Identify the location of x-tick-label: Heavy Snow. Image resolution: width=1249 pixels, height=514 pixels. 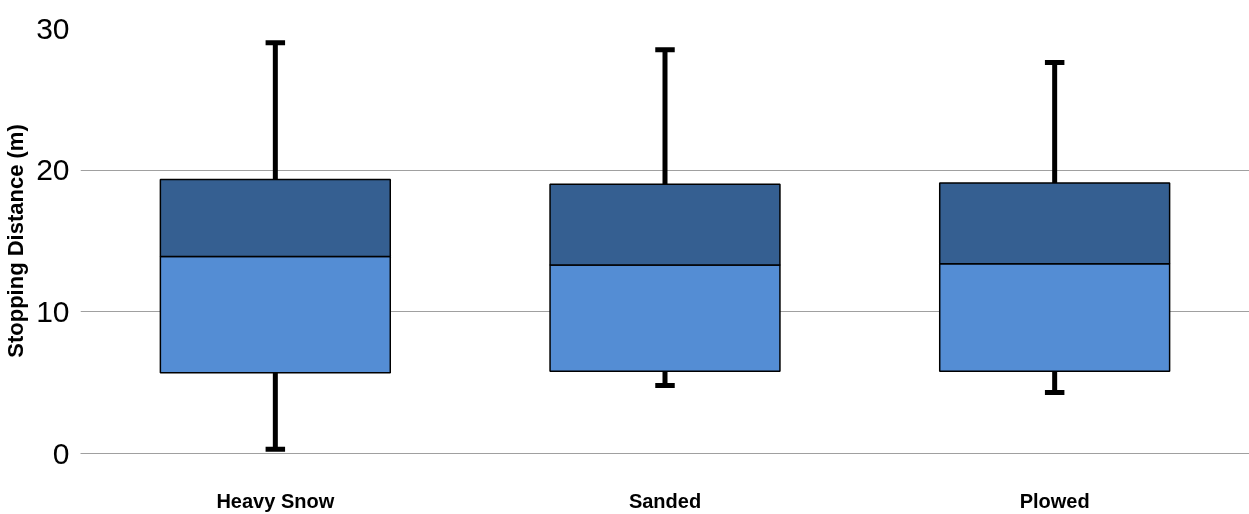
(275, 500).